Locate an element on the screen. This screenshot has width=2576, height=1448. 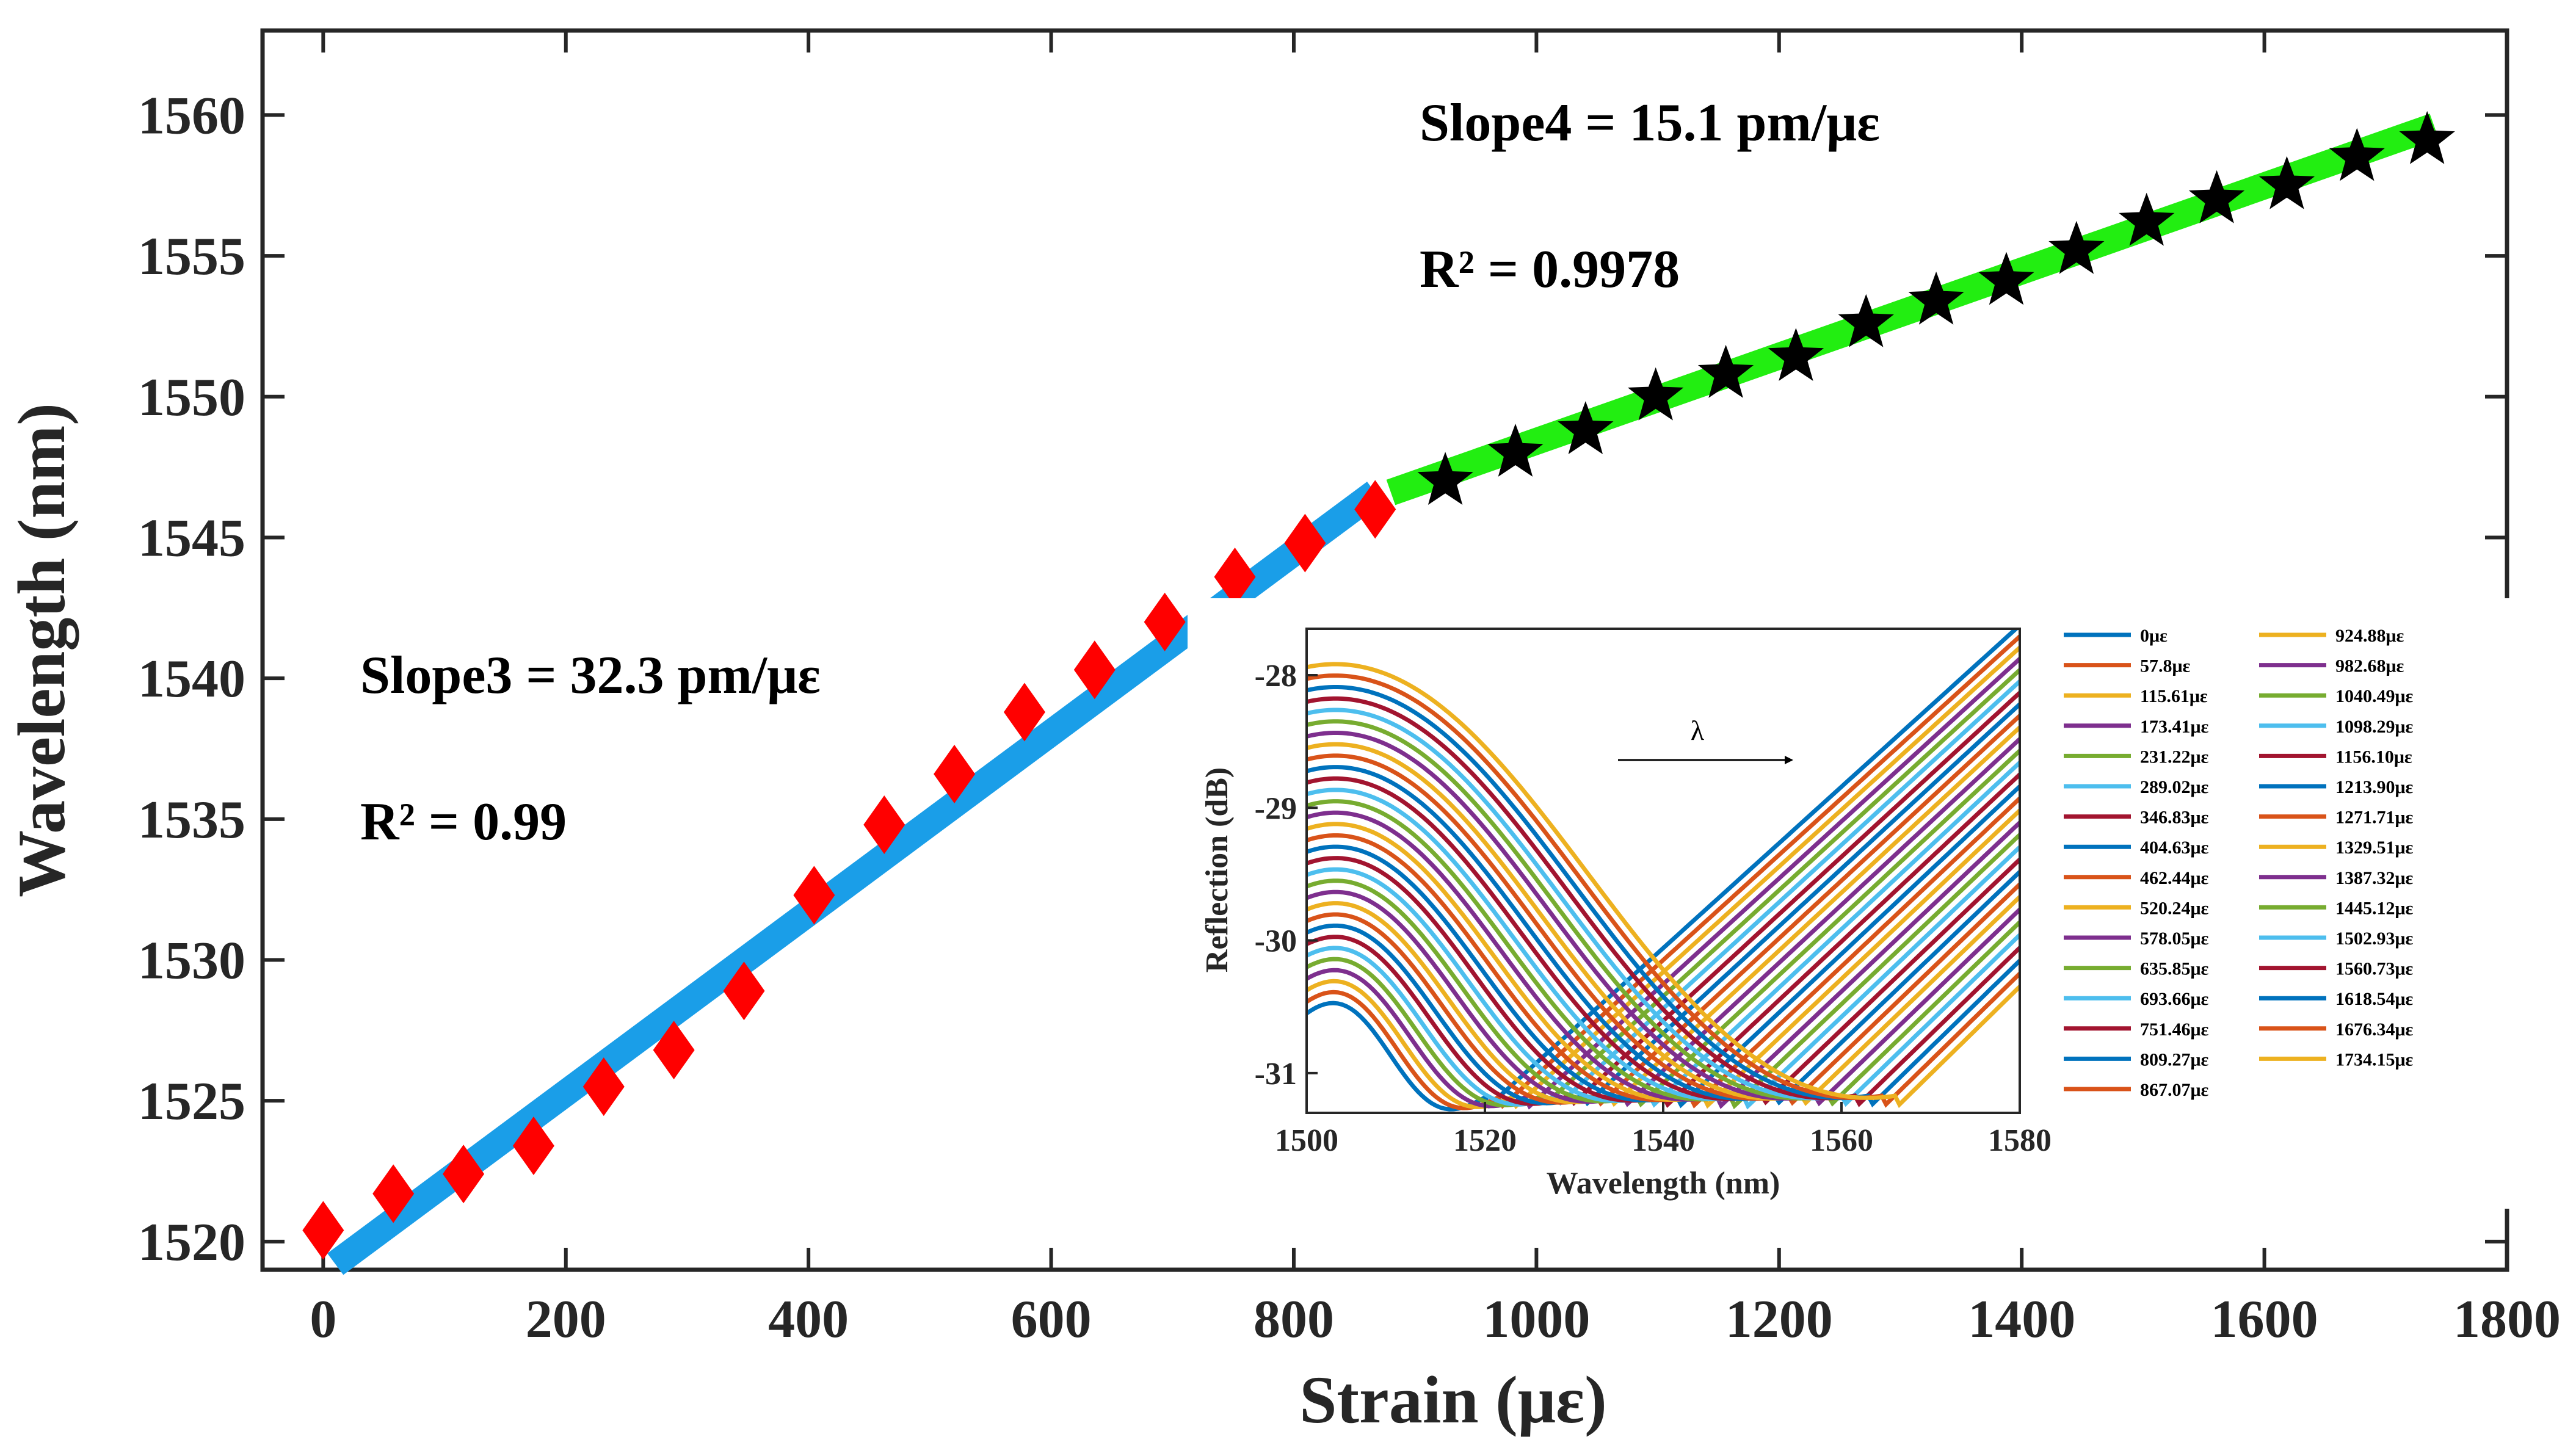
legend-entry: 346.83με is located at coordinates (2174, 818).